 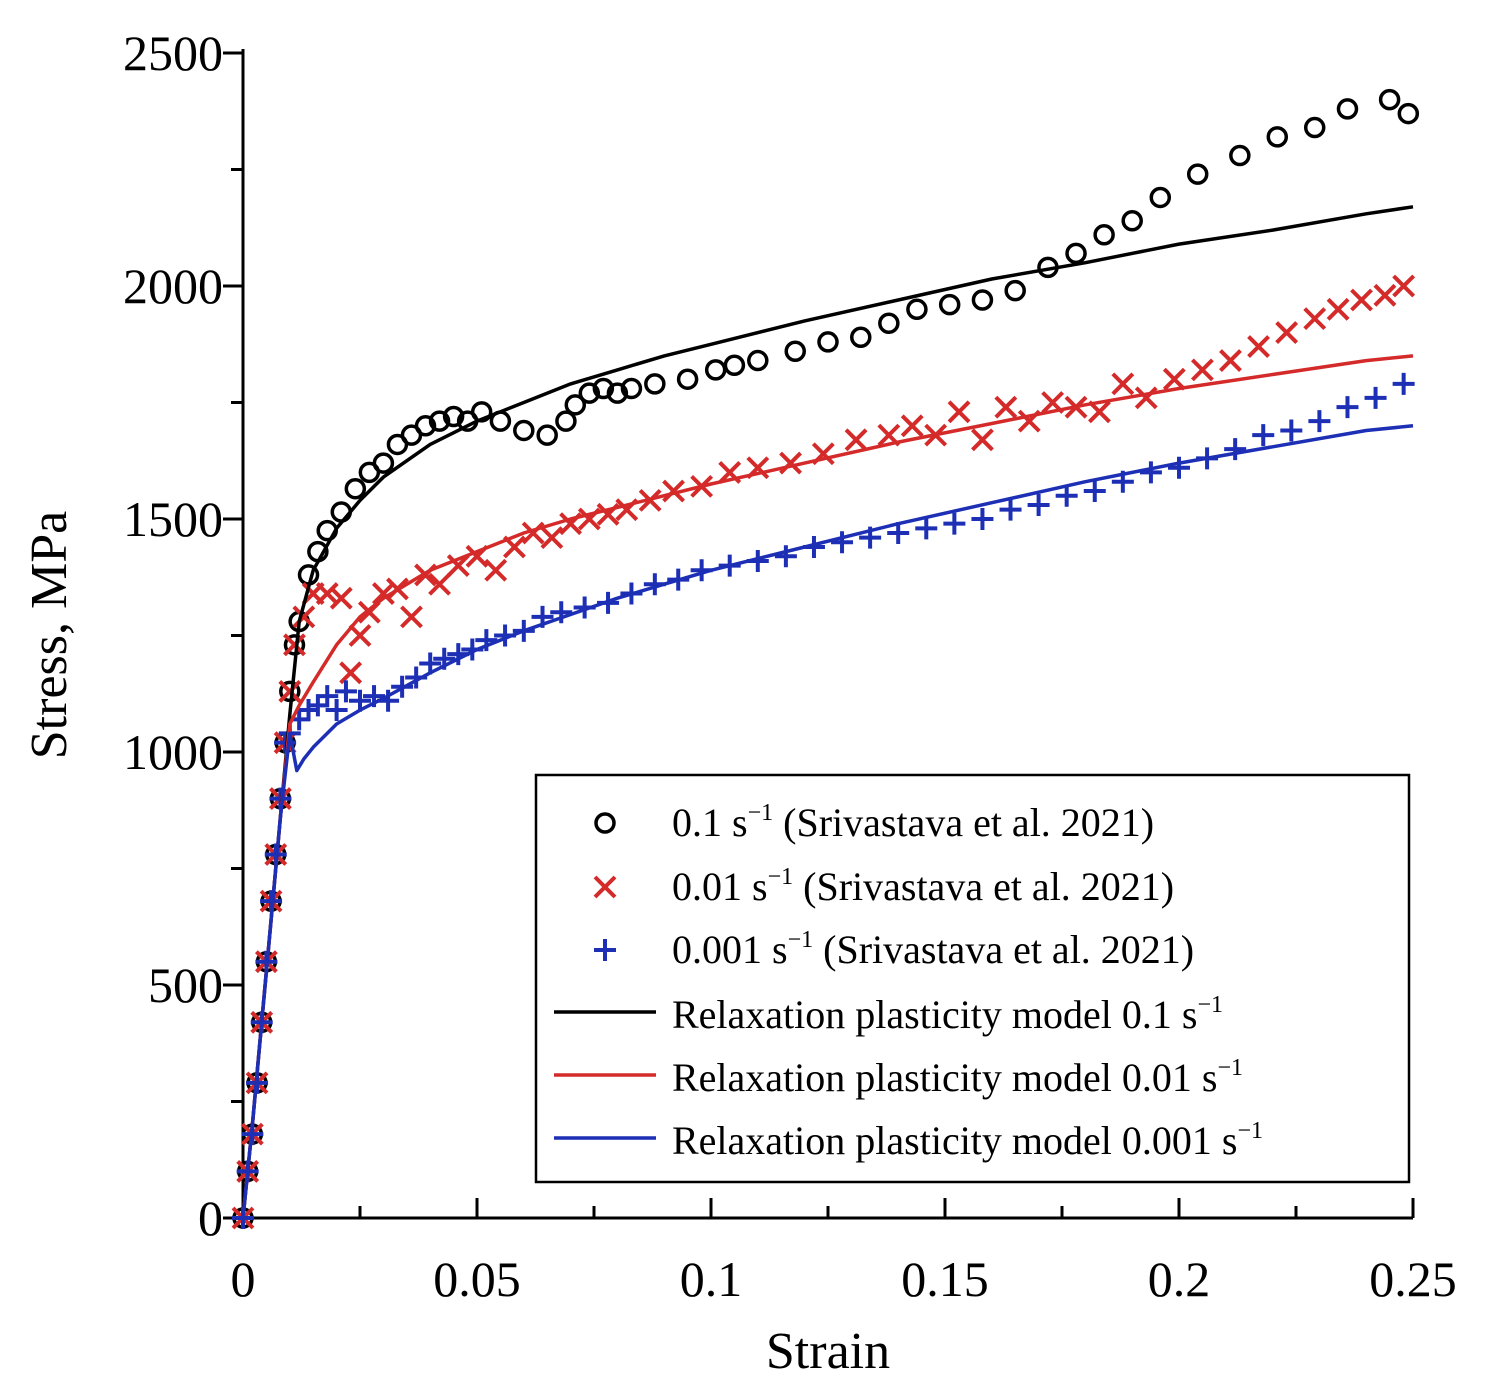 What do you see at coordinates (243, 1279) in the screenshot?
I see `x-tick-label: 0` at bounding box center [243, 1279].